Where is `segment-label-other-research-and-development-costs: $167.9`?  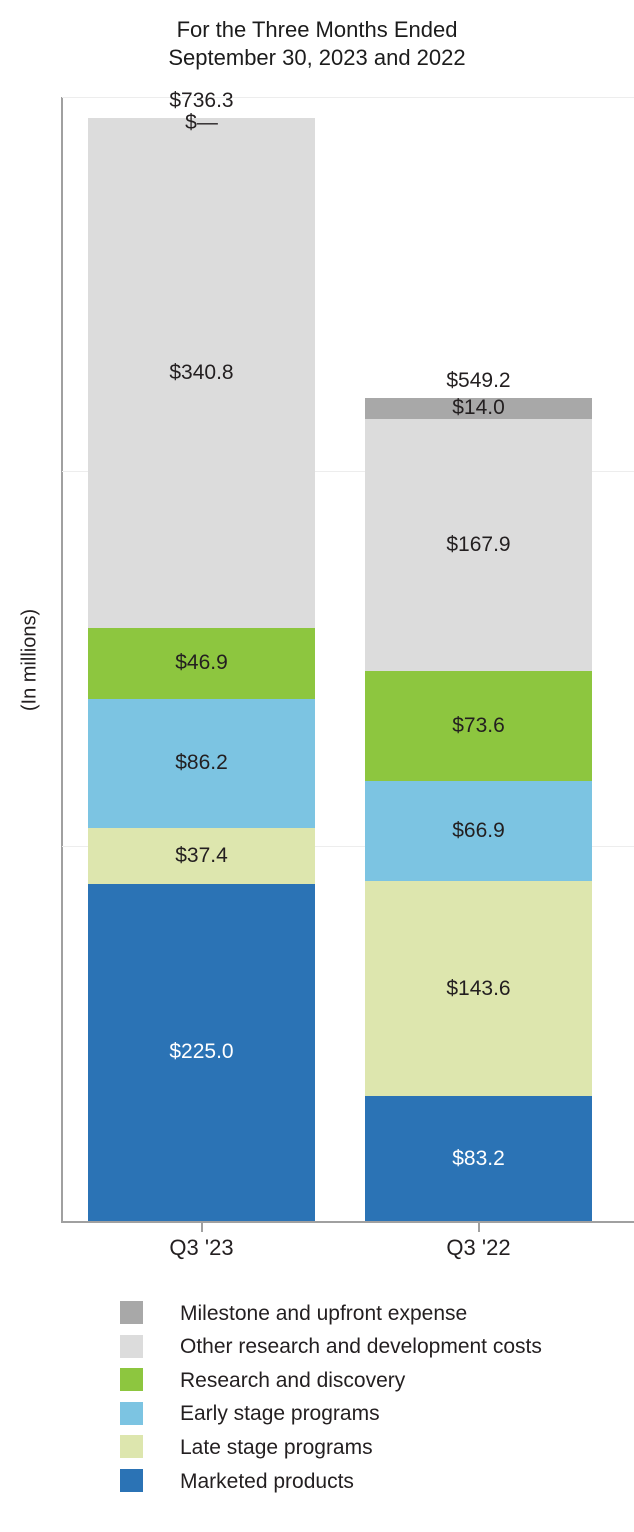 segment-label-other-research-and-development-costs: $167.9 is located at coordinates (478, 544).